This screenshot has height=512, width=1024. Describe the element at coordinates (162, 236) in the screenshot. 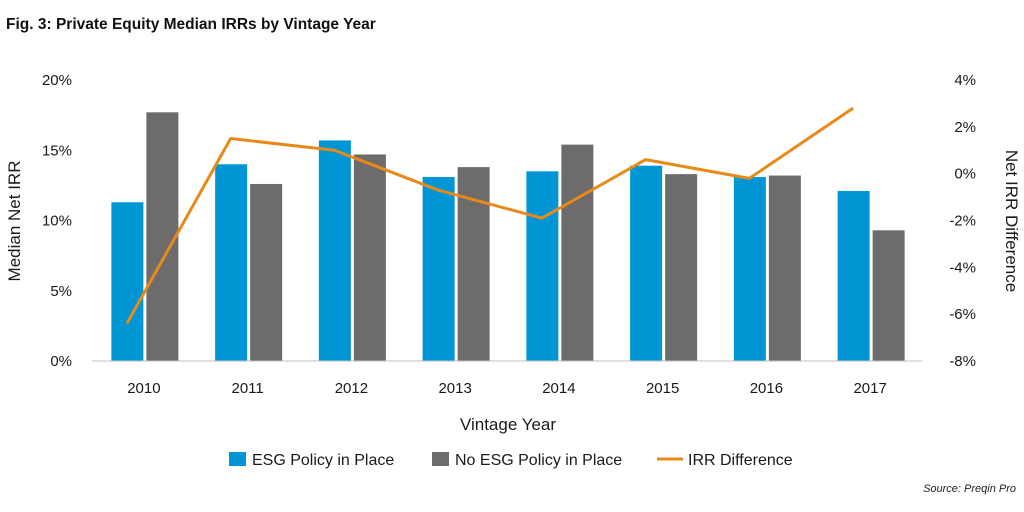

I see `bar-no-esg-2010` at that location.